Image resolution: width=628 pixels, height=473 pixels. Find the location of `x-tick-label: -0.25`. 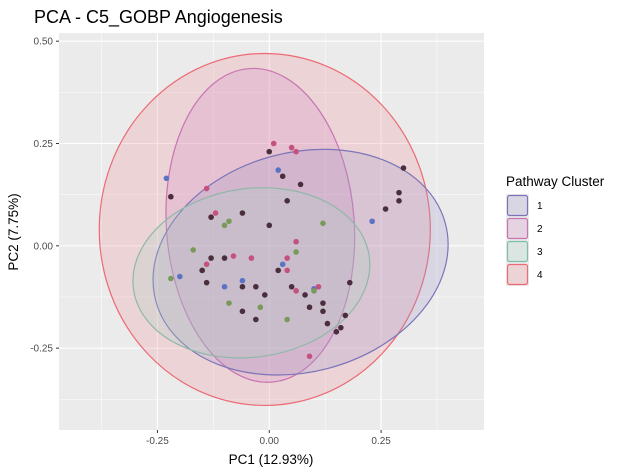

x-tick-label: -0.25 is located at coordinates (157, 441).